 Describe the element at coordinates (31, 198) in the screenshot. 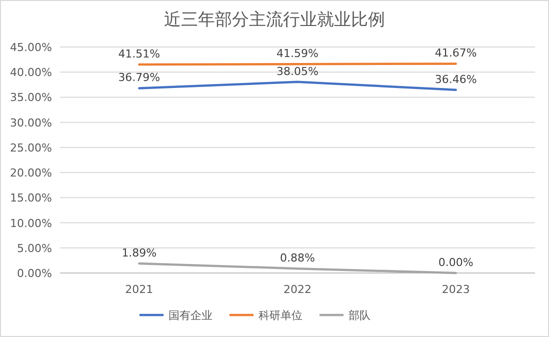

I see `y-tick-label: 15.00%` at that location.